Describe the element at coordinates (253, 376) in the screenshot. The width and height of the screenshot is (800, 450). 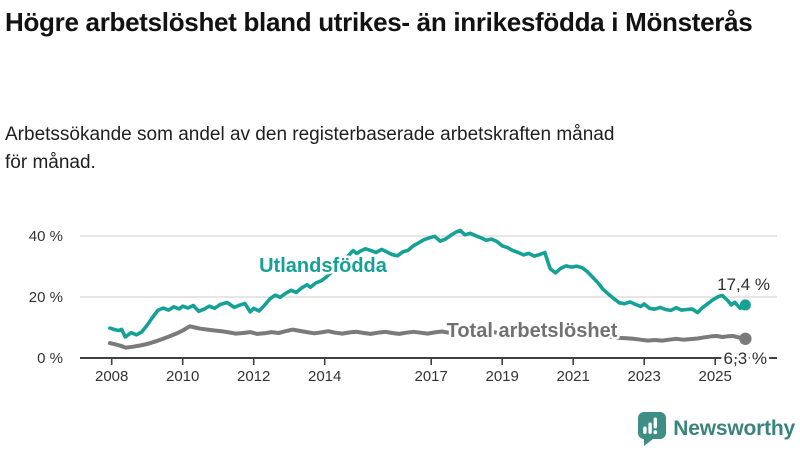
I see `x-tick-label-2012: 2012` at that location.